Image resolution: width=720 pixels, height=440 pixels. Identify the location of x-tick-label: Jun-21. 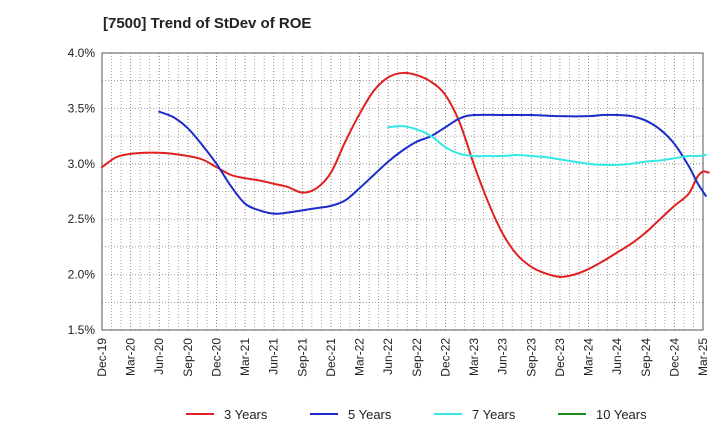
(274, 356).